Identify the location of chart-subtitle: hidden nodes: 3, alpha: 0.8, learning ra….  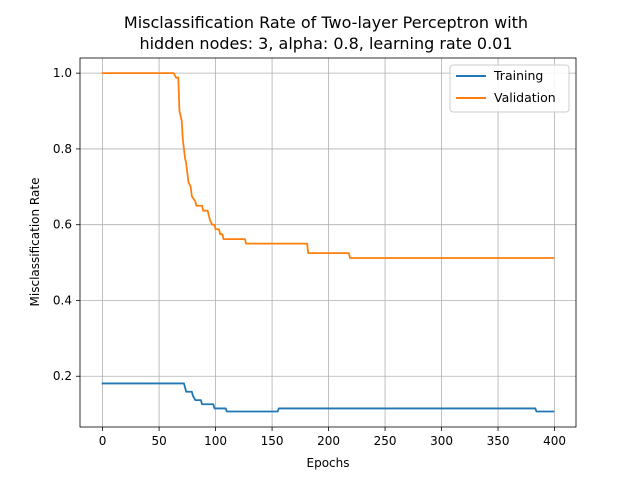
(325, 43).